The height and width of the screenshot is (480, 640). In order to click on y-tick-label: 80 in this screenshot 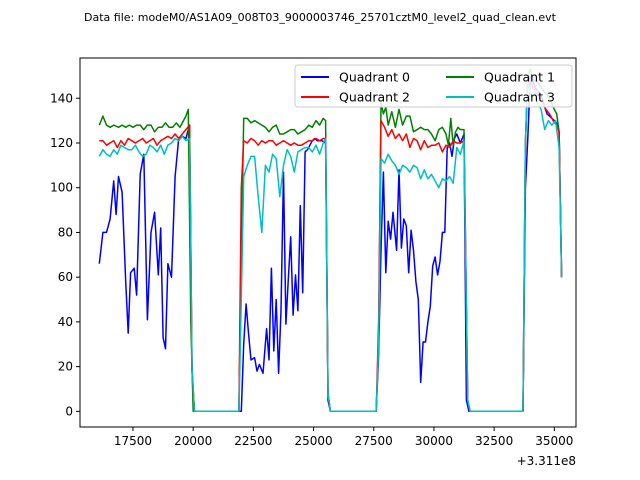, I will do `click(65, 232)`.